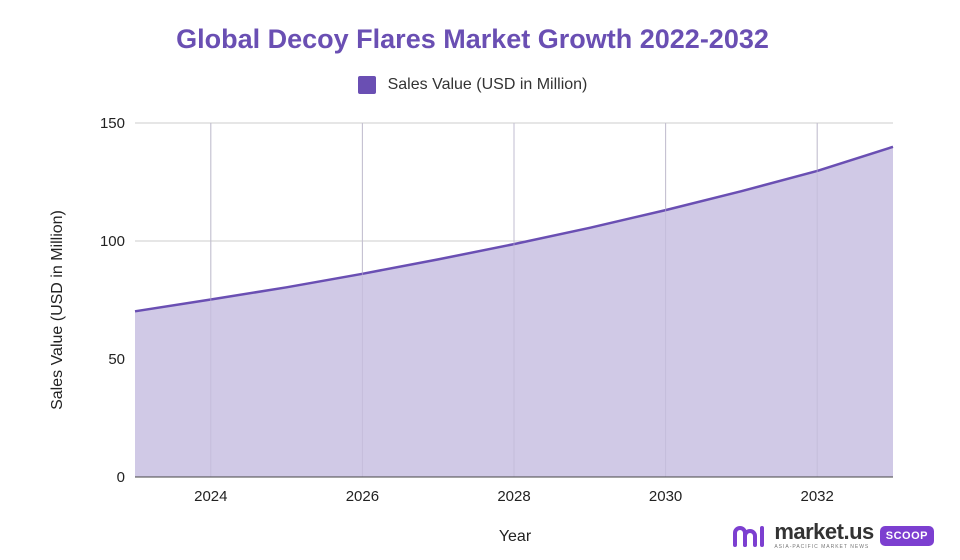 This screenshot has height=560, width=960. I want to click on y-axis-label: Sales Value (USD in Million), so click(57, 310).